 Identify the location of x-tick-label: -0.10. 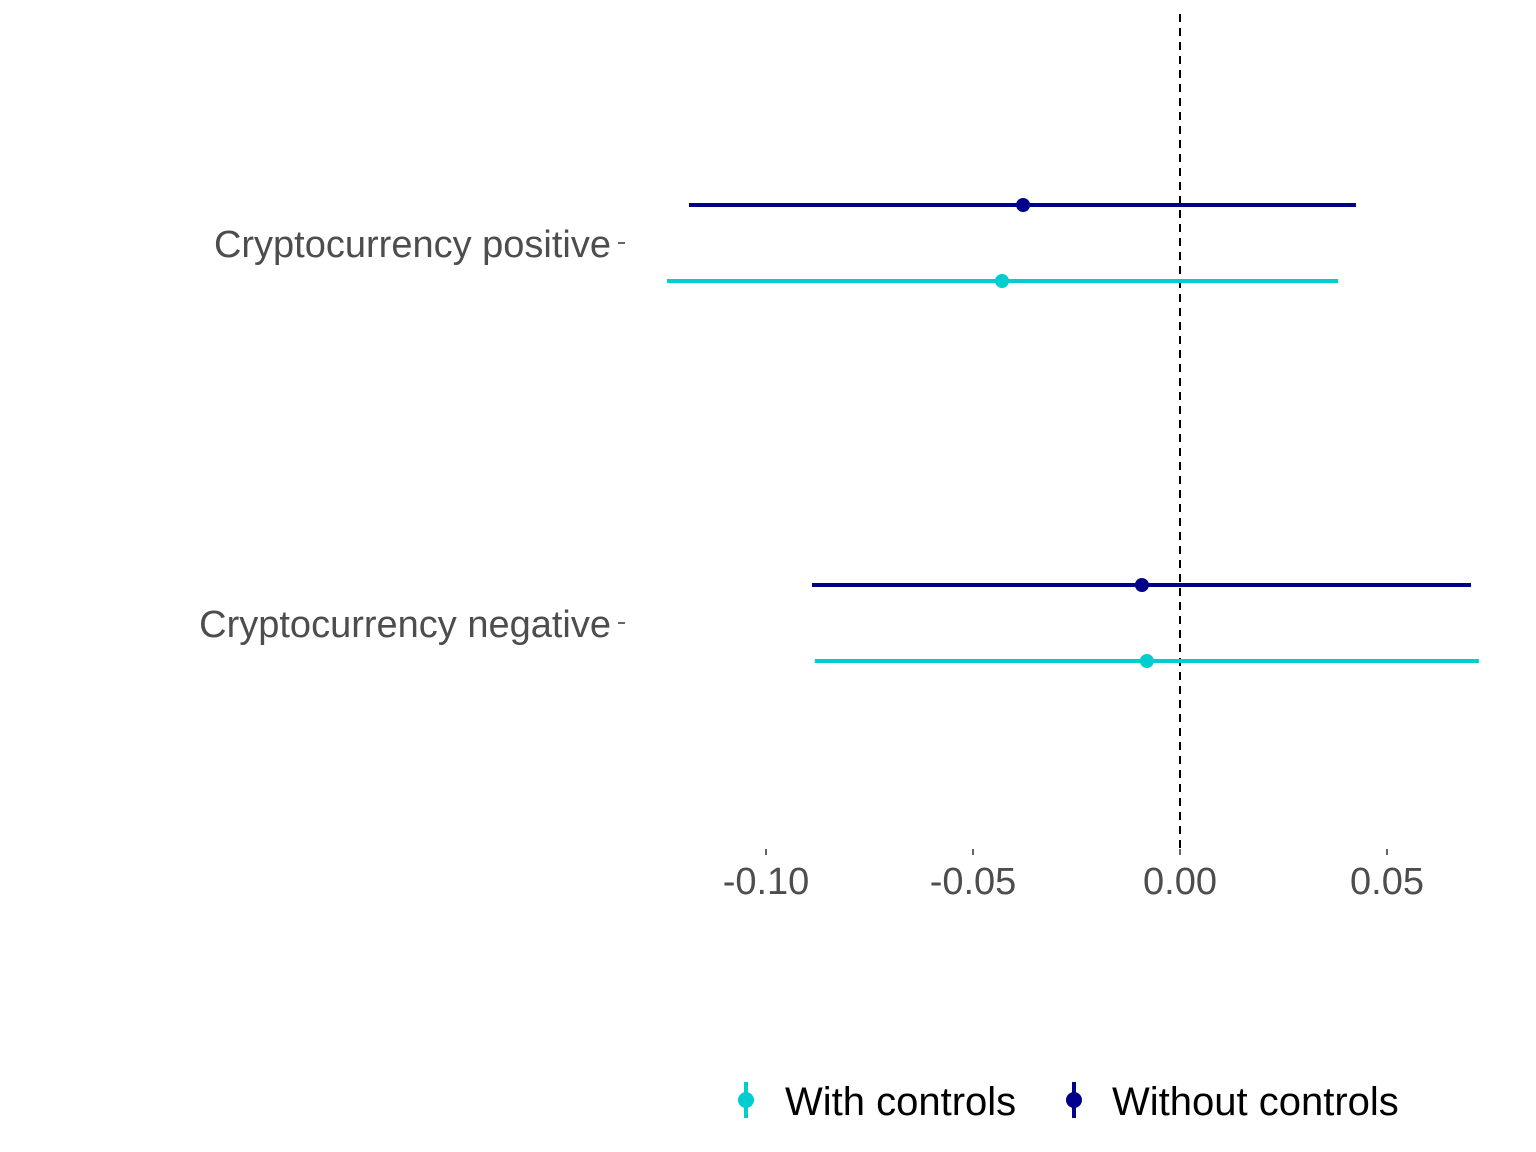
(766, 882).